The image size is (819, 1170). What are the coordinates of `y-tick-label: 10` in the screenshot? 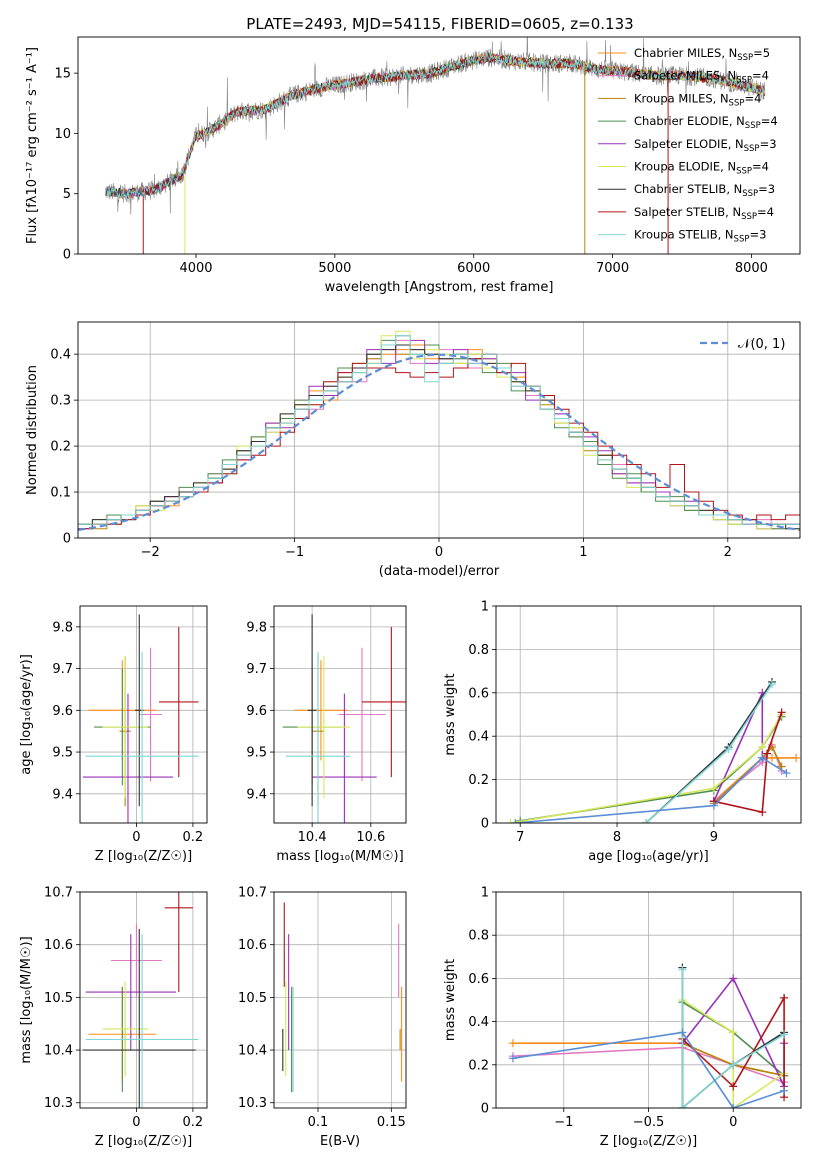 It's located at (62, 134).